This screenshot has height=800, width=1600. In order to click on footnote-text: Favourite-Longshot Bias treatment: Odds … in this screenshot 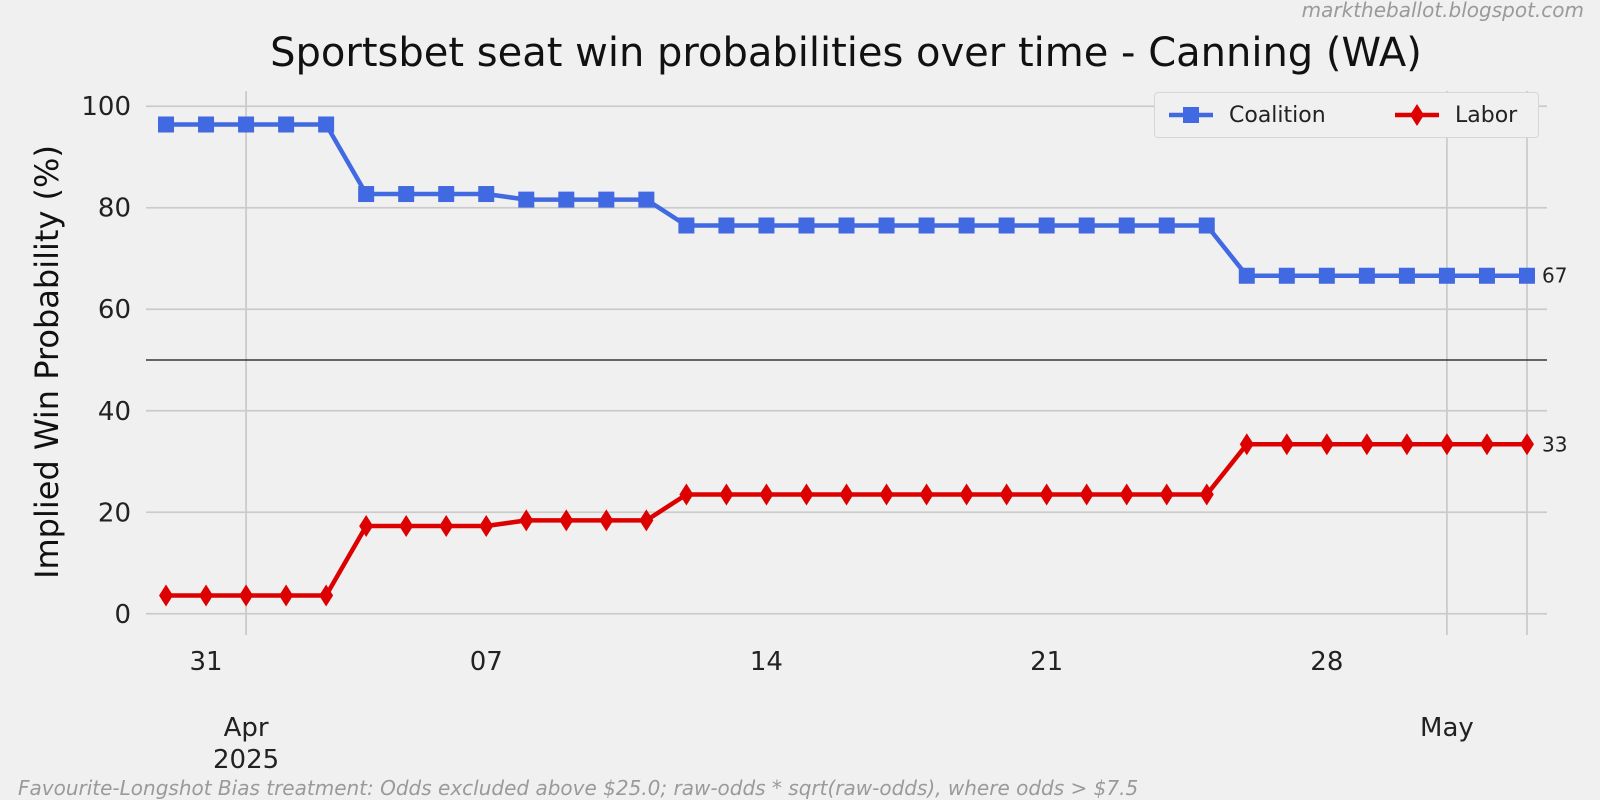, I will do `click(578, 788)`.